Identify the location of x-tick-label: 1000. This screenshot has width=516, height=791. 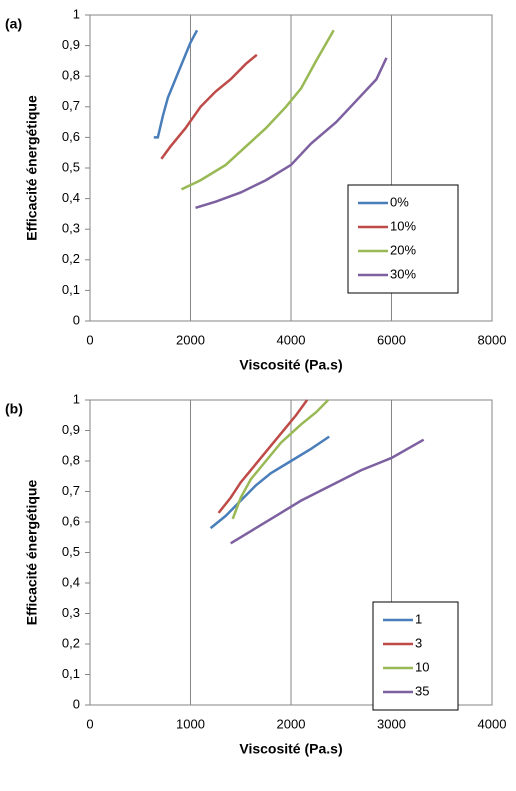
(190, 723).